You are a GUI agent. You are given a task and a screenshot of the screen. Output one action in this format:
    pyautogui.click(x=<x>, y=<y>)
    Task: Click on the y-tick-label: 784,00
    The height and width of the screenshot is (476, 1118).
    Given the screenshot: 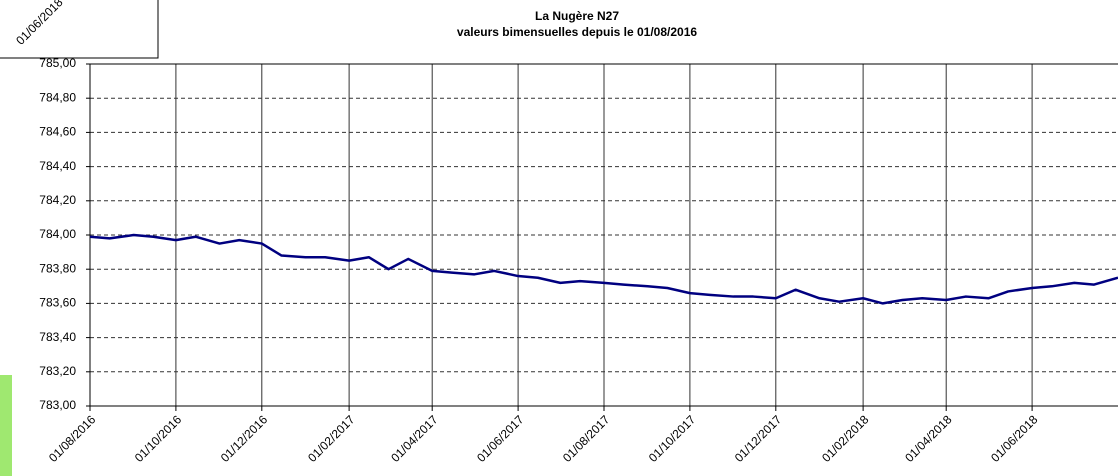 What is the action you would take?
    pyautogui.click(x=57, y=234)
    